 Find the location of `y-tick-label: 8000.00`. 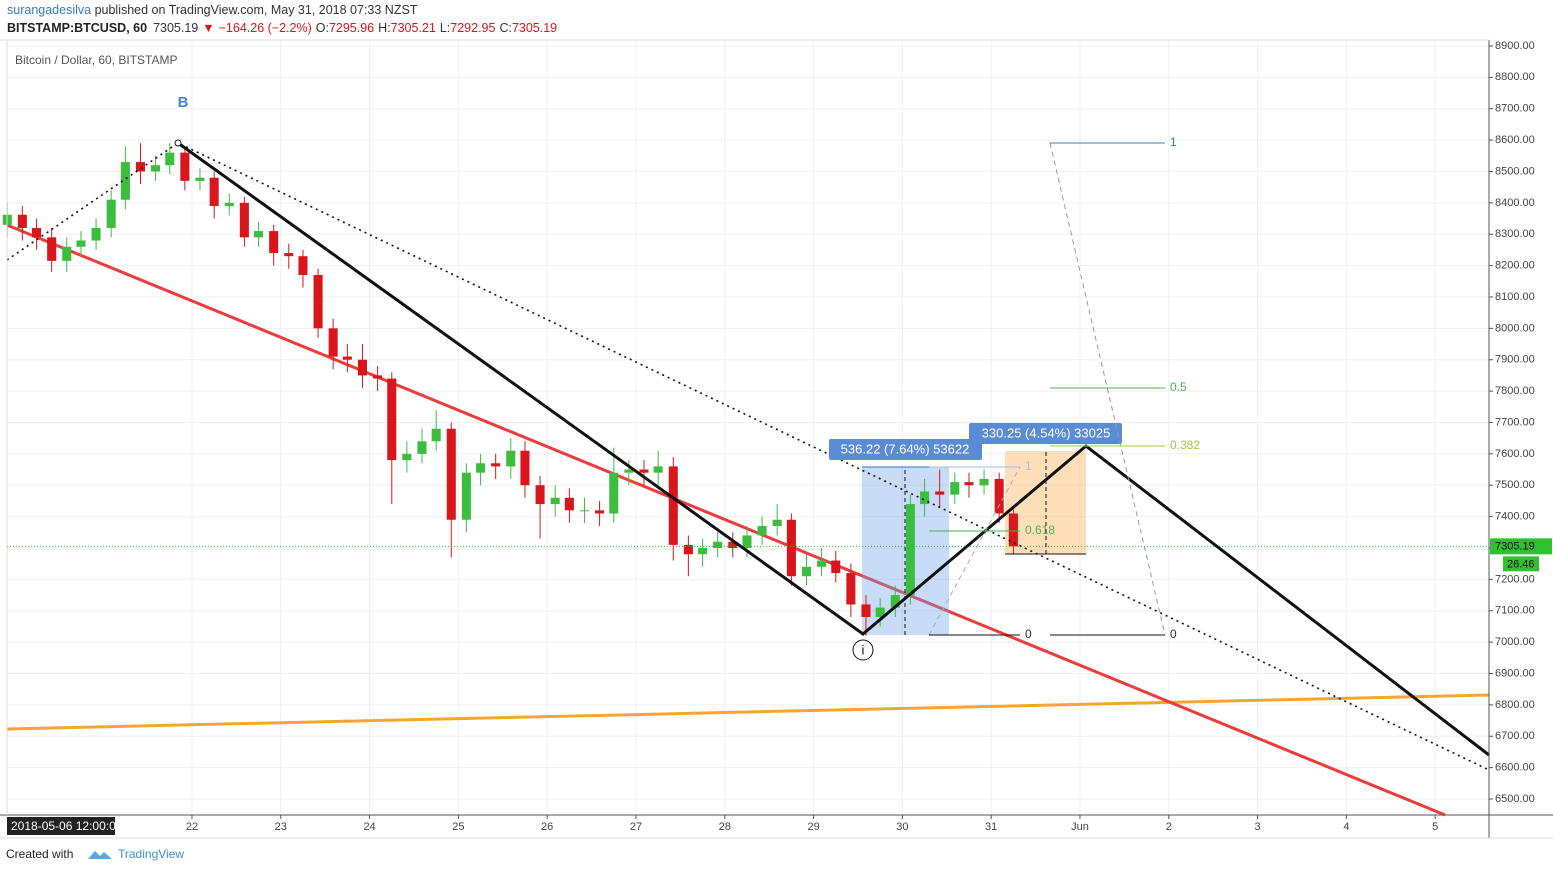

y-tick-label: 8000.00 is located at coordinates (1515, 328).